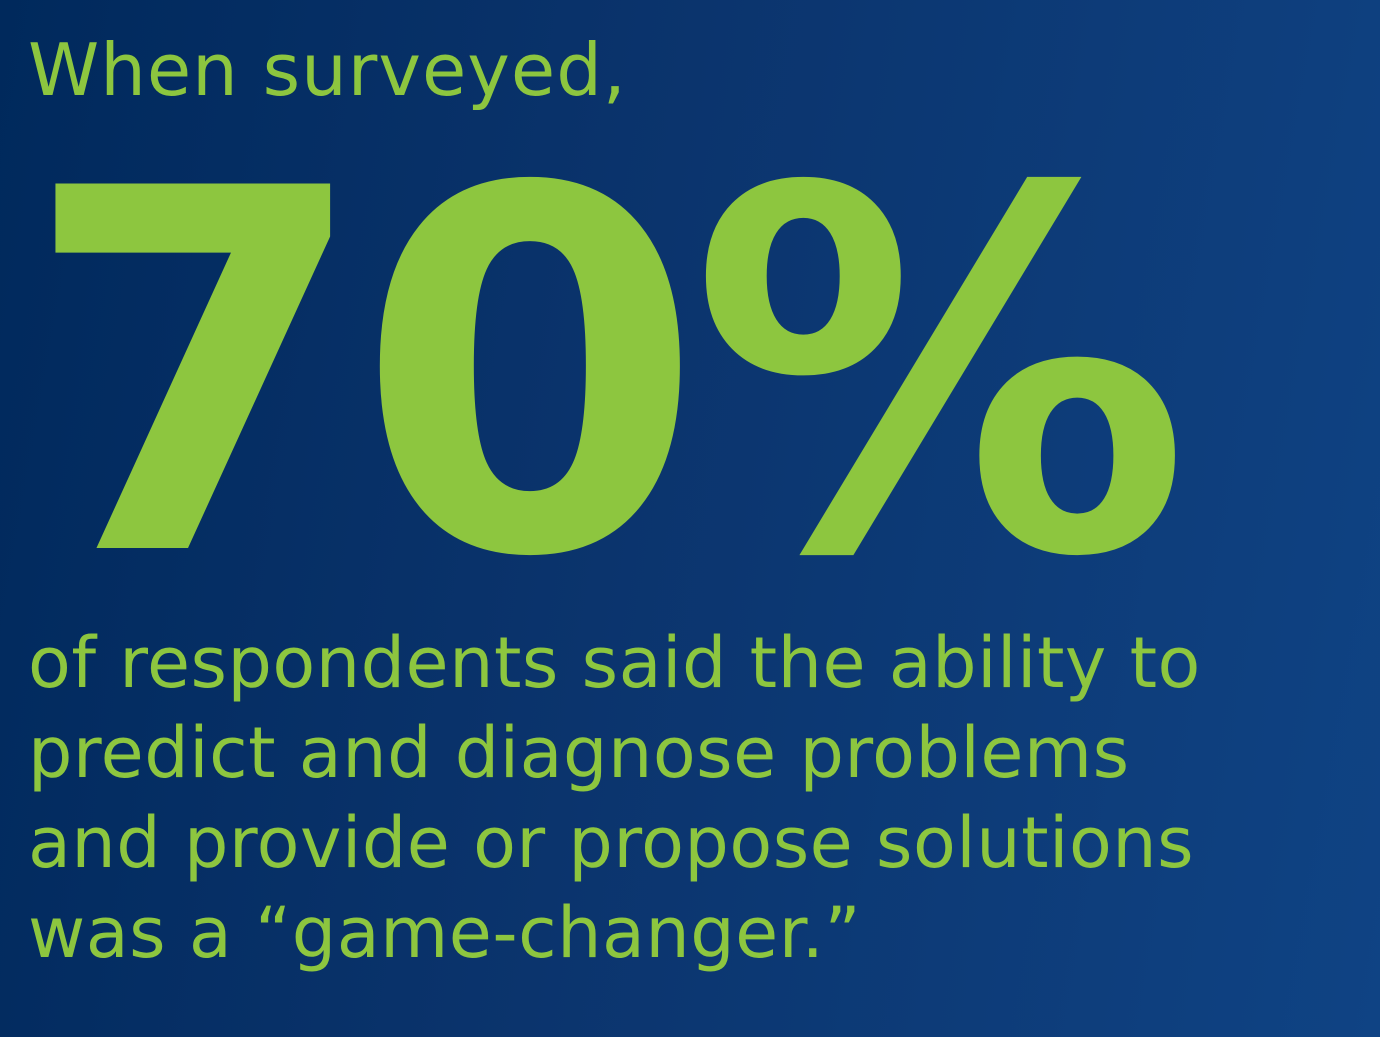  Describe the element at coordinates (611, 843) in the screenshot. I see `description-line: and provide or propose solutions` at that location.